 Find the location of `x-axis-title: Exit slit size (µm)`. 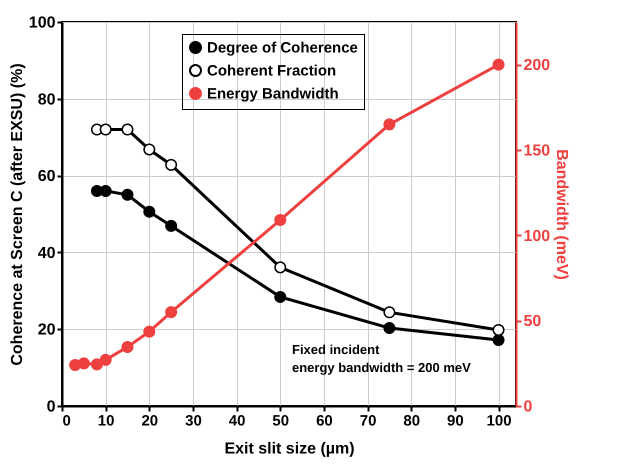

x-axis-title: Exit slit size (µm) is located at coordinates (289, 449).